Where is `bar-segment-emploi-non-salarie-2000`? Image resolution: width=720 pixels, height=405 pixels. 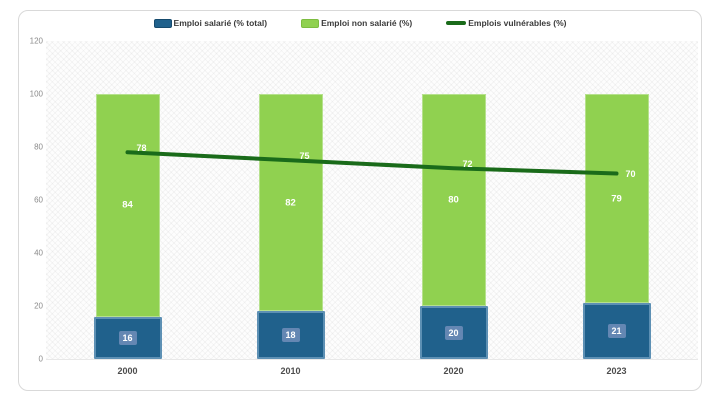
bar-segment-emploi-non-salarie-2000 is located at coordinates (127, 205).